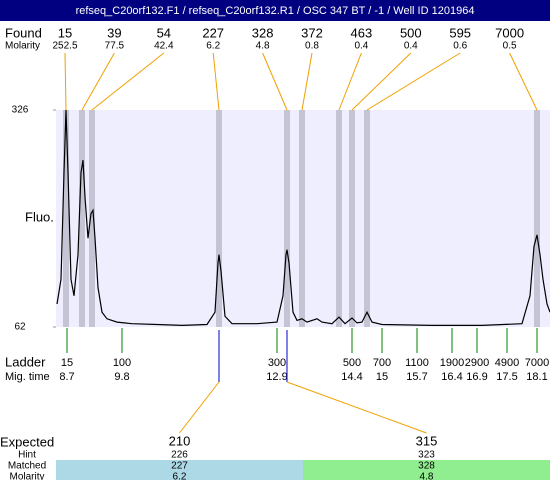 Image resolution: width=550 pixels, height=480 pixels. Describe the element at coordinates (452, 363) in the screenshot. I see `ladder-size: 1900` at that location.